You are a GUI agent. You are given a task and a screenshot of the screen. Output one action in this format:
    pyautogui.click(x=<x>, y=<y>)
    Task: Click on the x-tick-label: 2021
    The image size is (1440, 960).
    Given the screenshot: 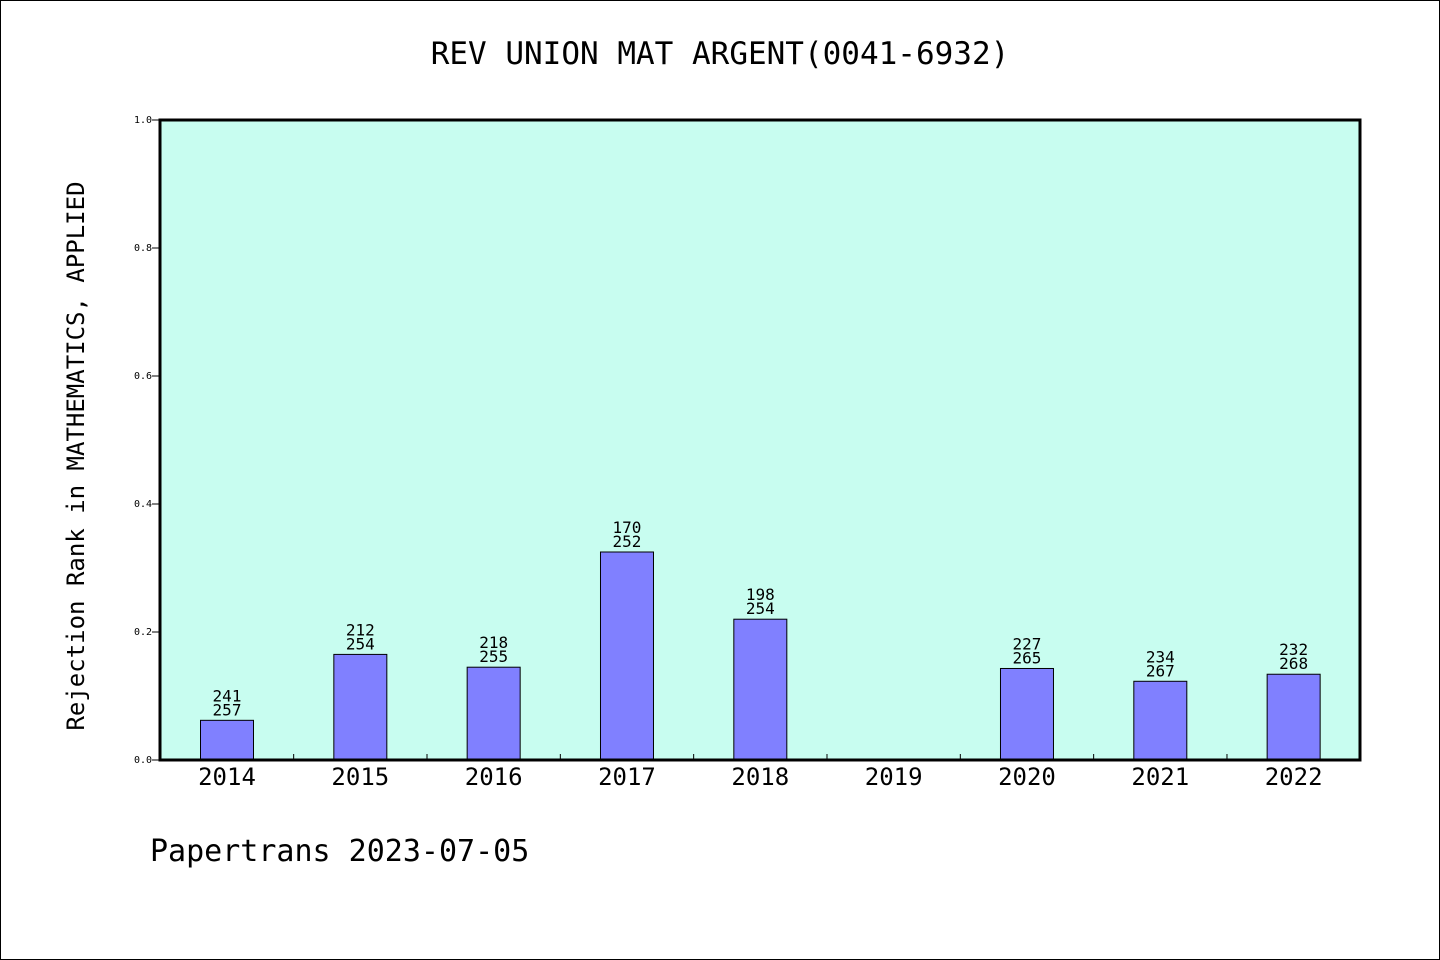 What is the action you would take?
    pyautogui.click(x=1160, y=777)
    